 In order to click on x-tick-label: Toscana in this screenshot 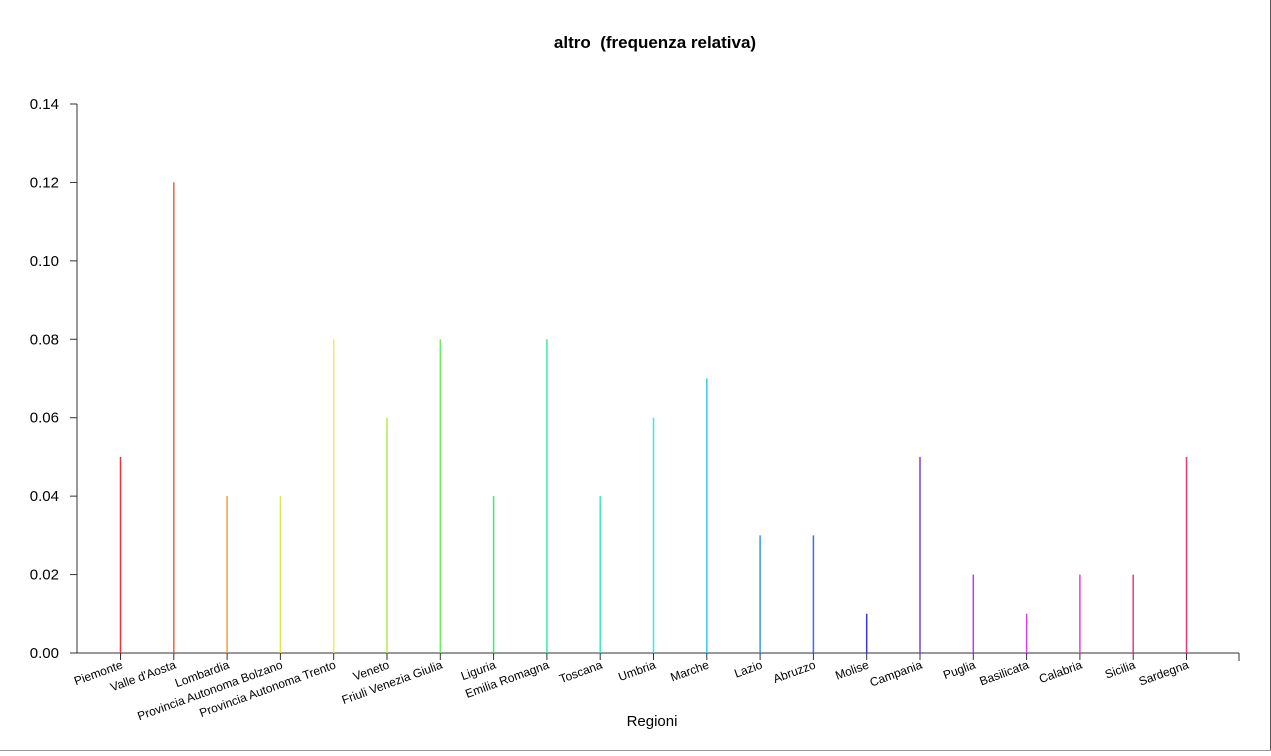, I will do `click(580, 672)`.